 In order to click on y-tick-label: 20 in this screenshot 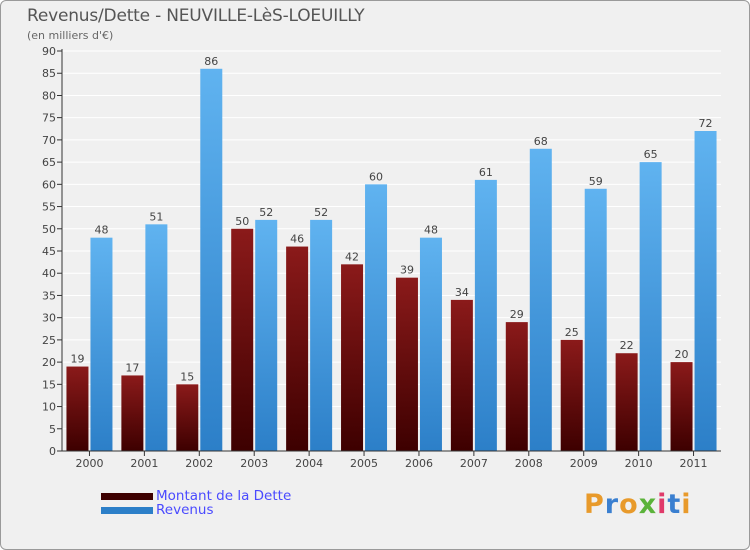, I will do `click(49, 362)`.